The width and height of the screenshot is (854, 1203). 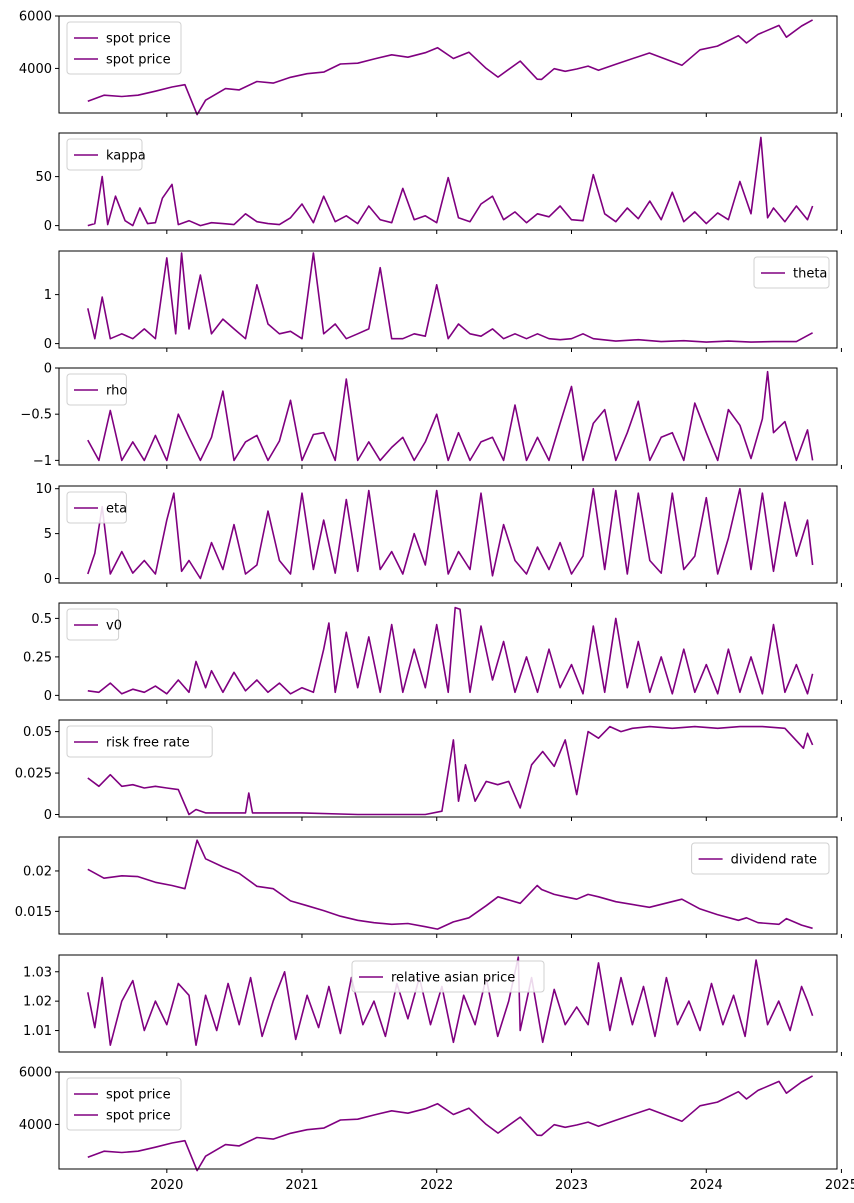 I want to click on x-tick-label: 2023, so click(x=571, y=1185).